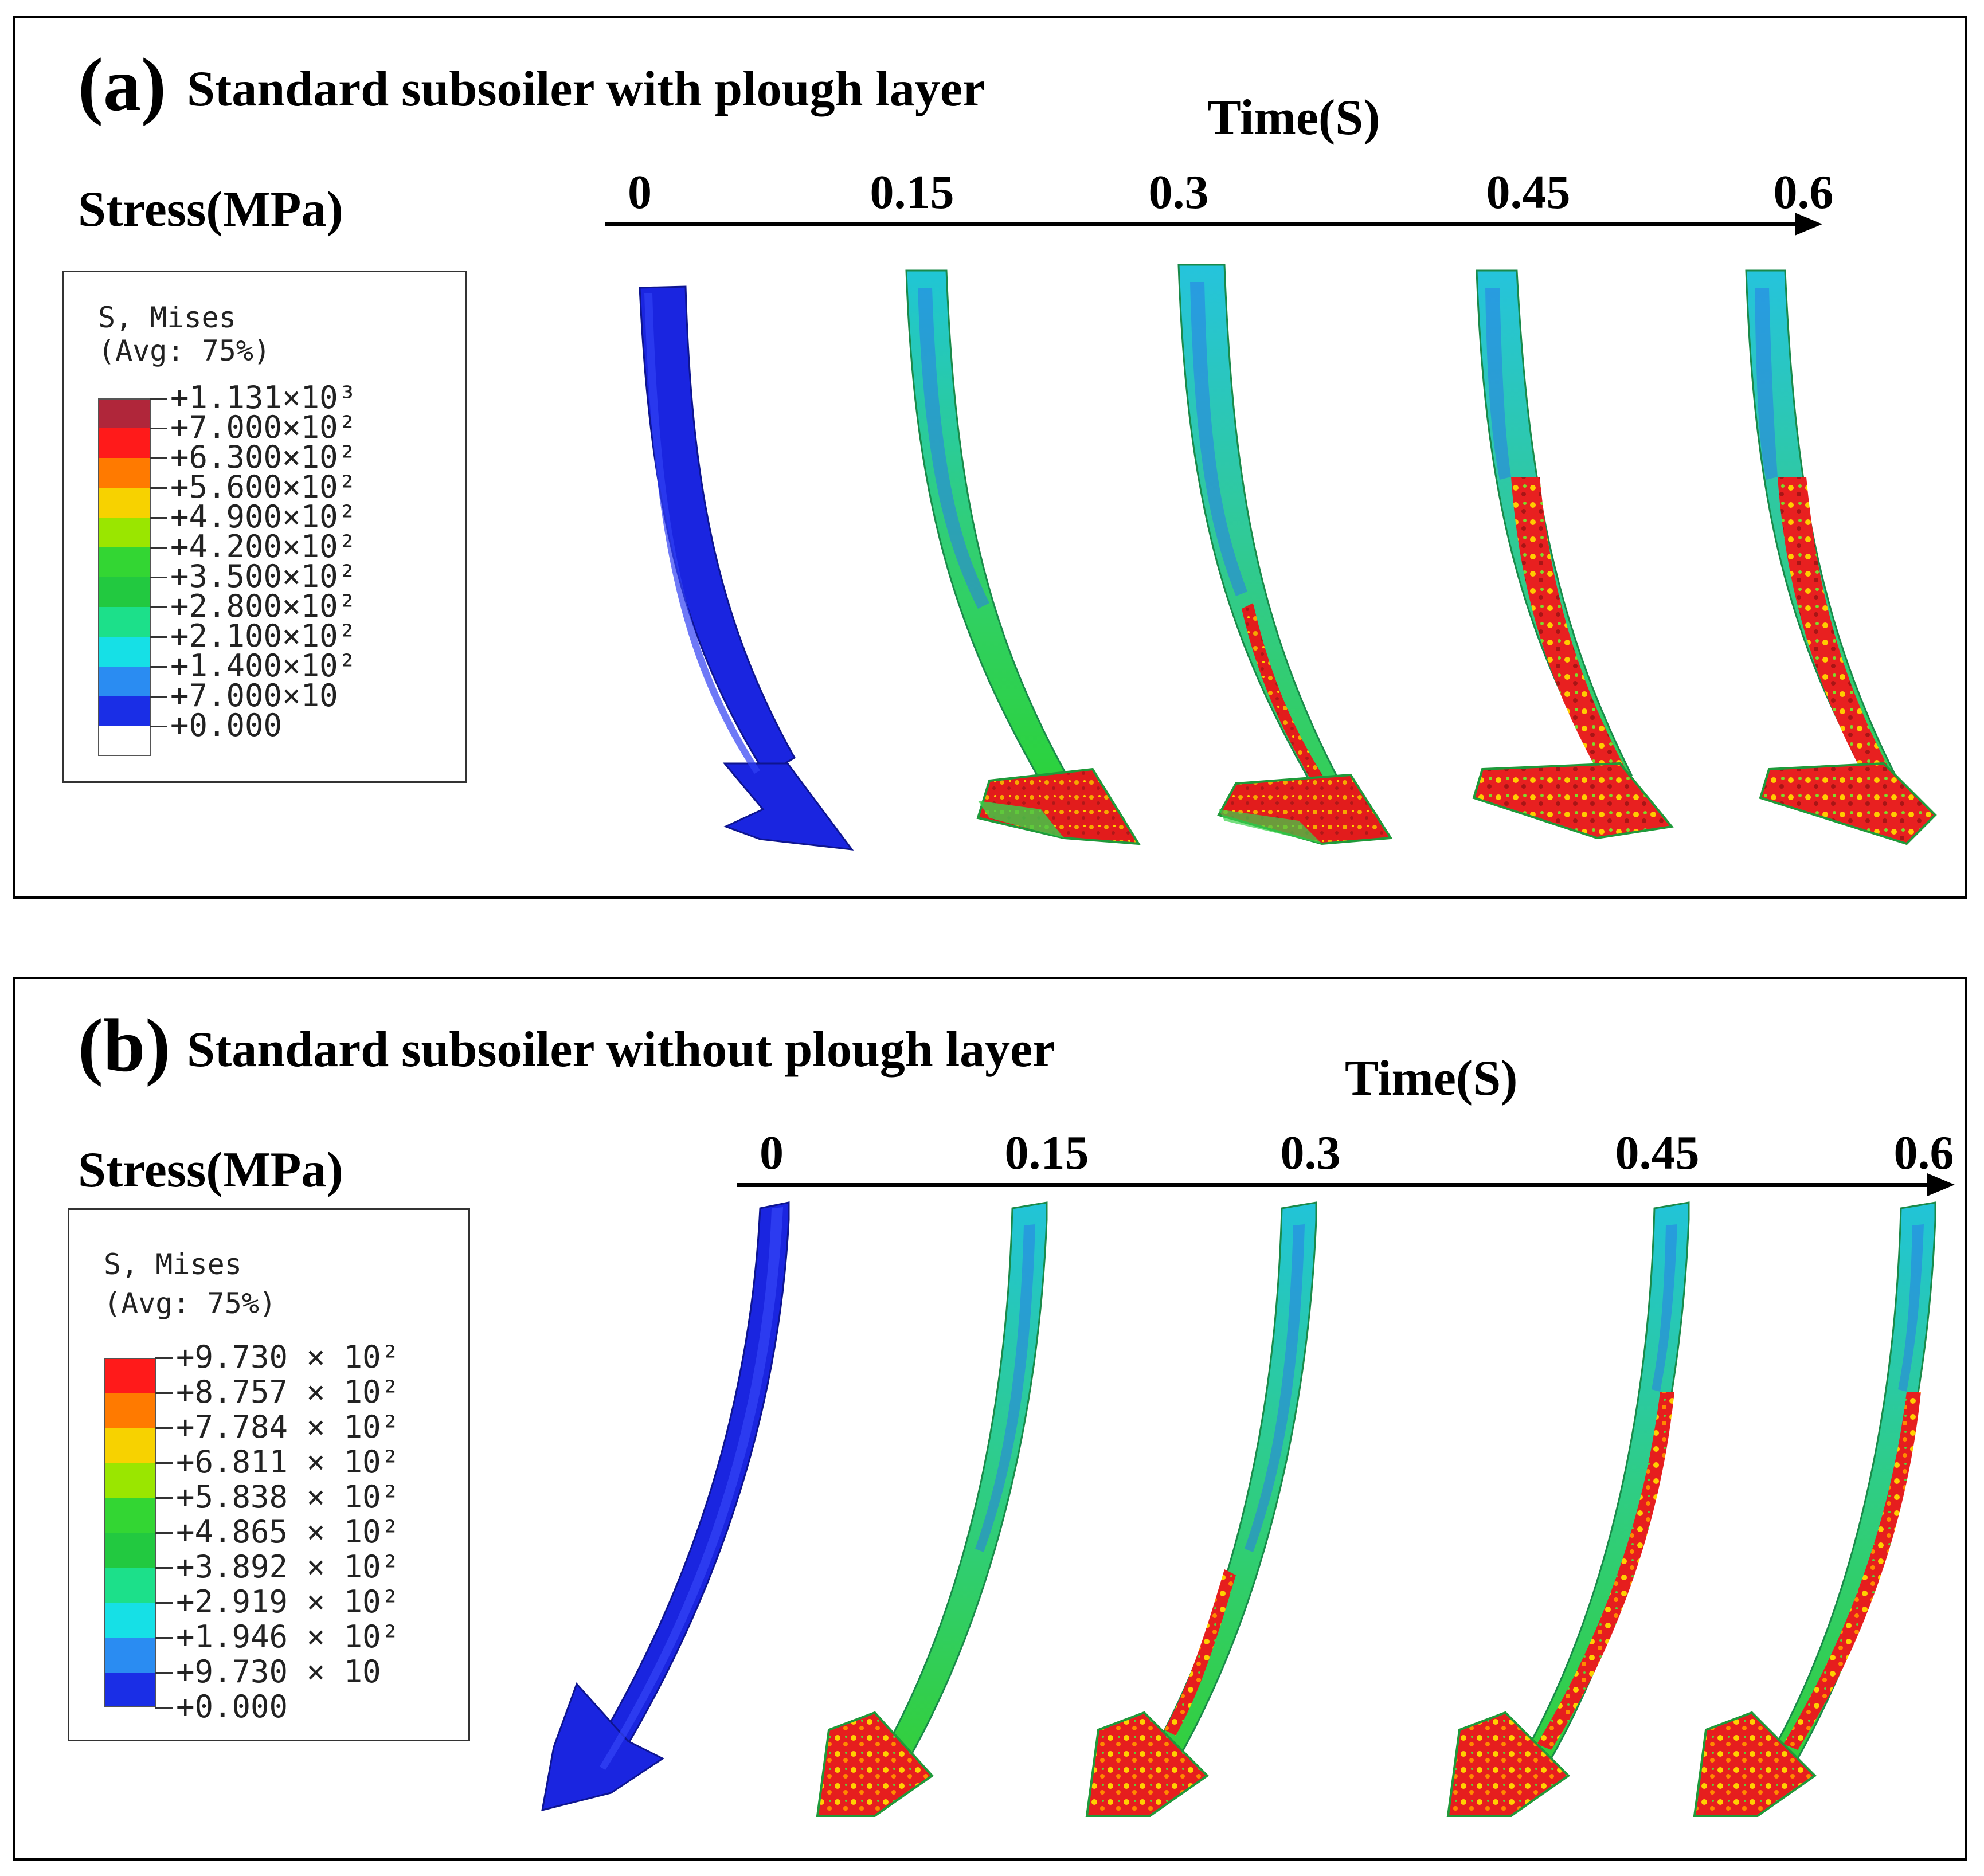  Describe the element at coordinates (278, 1672) in the screenshot. I see `legend-value: +9.730 × 10` at that location.